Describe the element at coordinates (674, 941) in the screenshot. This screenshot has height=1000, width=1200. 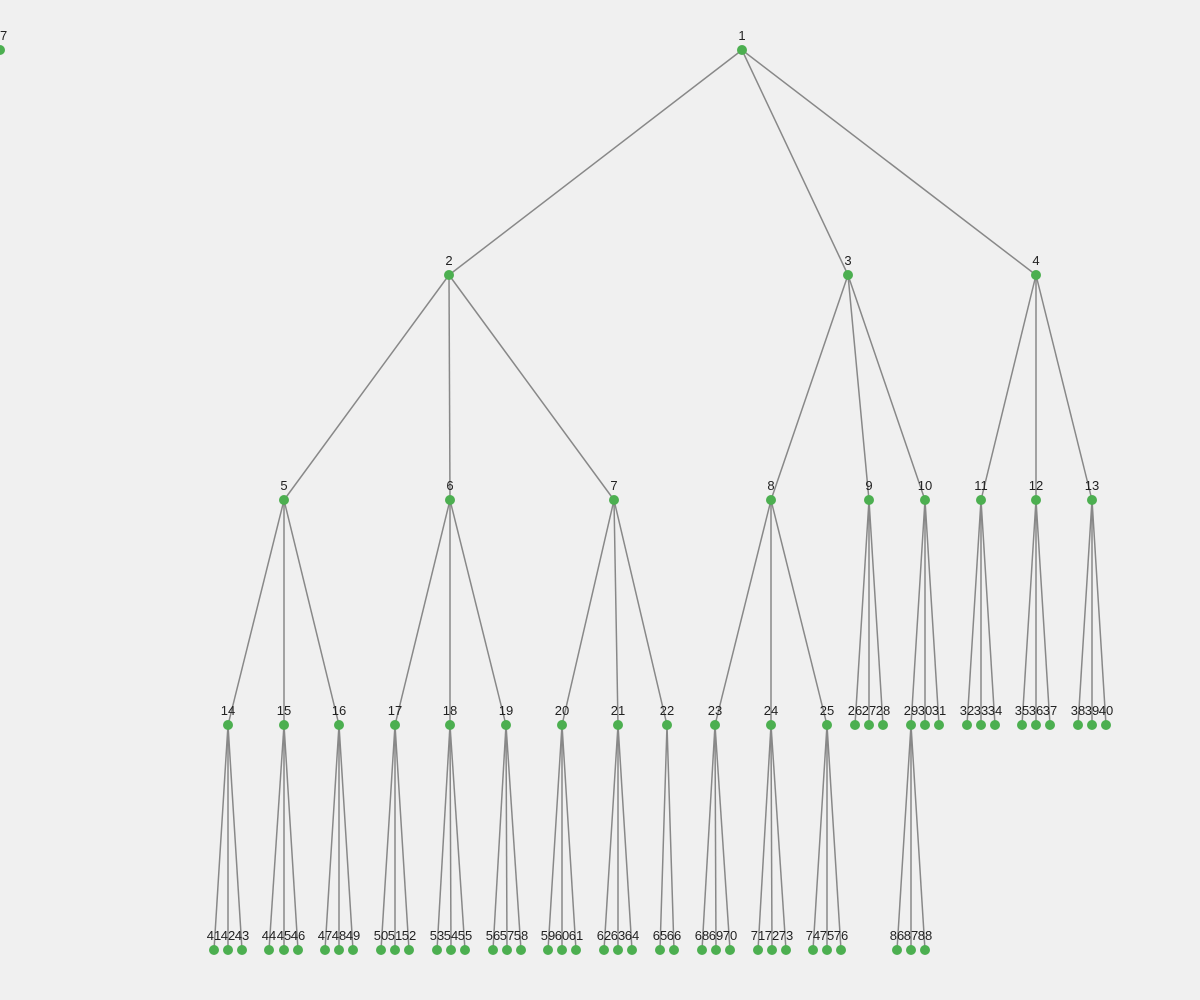
I see `tree-node-66: 66` at that location.